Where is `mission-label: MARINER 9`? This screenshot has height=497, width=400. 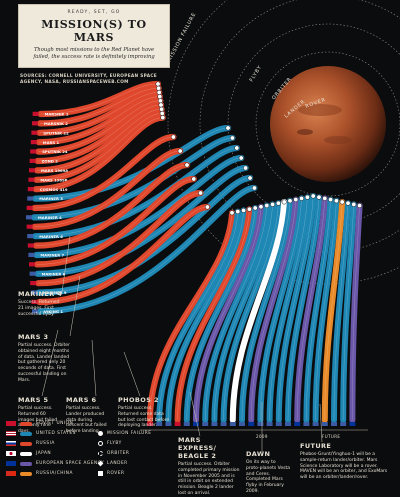
mission-label: MARINER 9 is located at coordinates (55, 292).